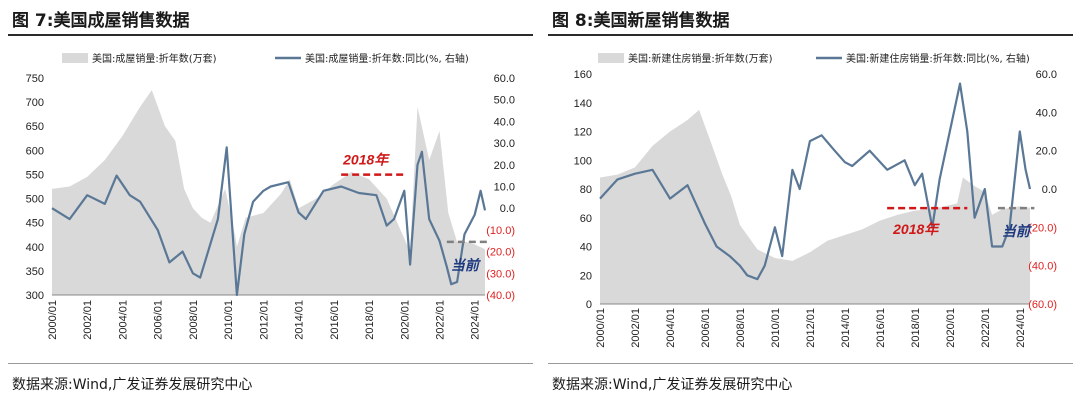 The width and height of the screenshot is (1080, 408). What do you see at coordinates (35, 151) in the screenshot?
I see `y-left-tick-label: 600` at bounding box center [35, 151].